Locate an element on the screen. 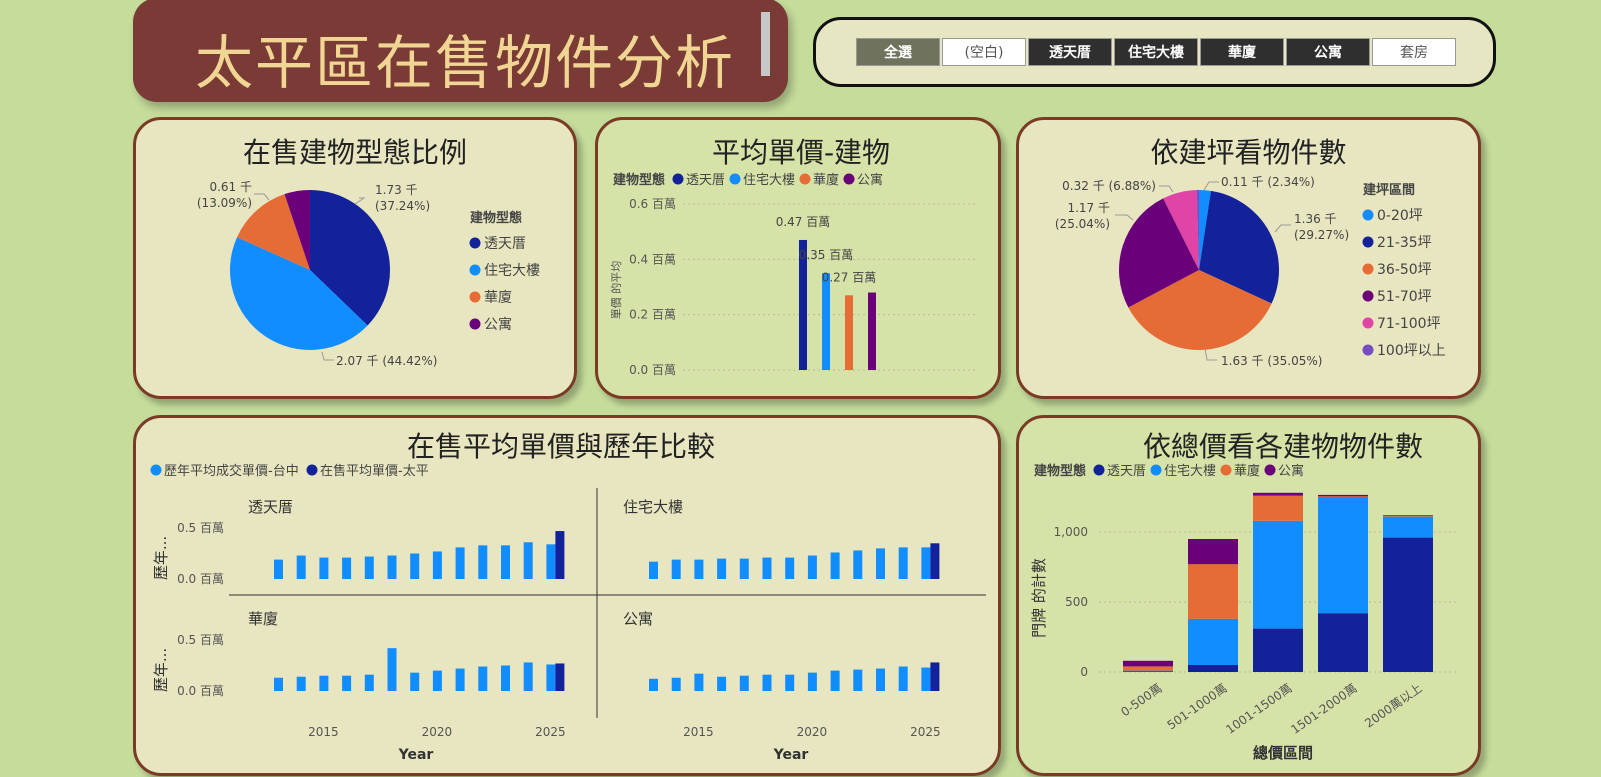 Image resolution: width=1601 pixels, height=777 pixels. x-tick-label: 501-1000萬 is located at coordinates (1197, 706).